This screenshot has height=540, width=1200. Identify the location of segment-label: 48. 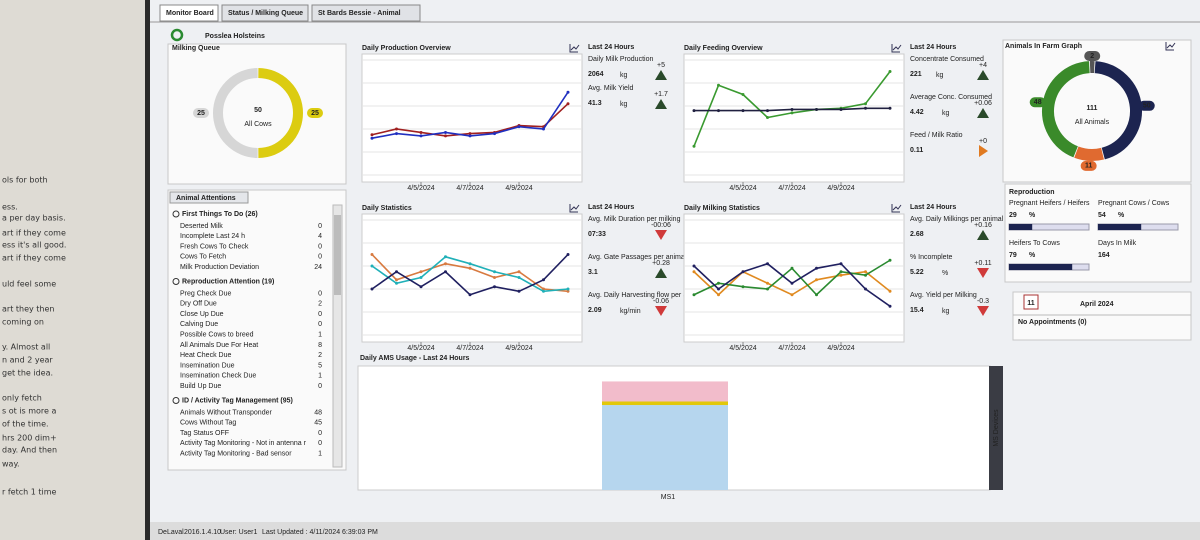
(1038, 102).